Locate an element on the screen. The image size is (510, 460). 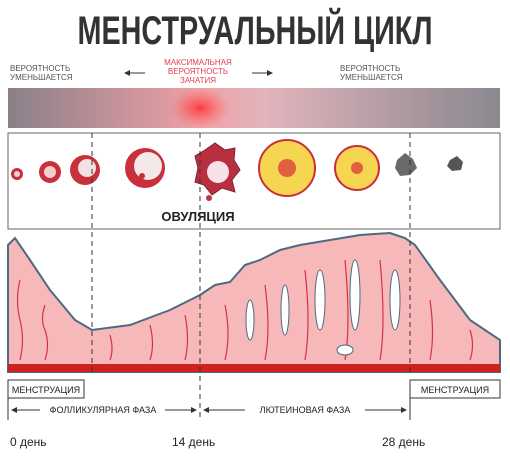
day-label: 0 день is located at coordinates (28, 442).